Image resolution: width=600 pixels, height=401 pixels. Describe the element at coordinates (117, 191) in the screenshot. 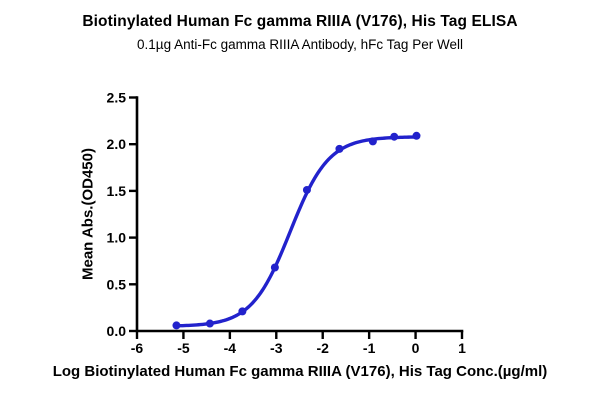

I see `y-tick-label: 1.5` at that location.